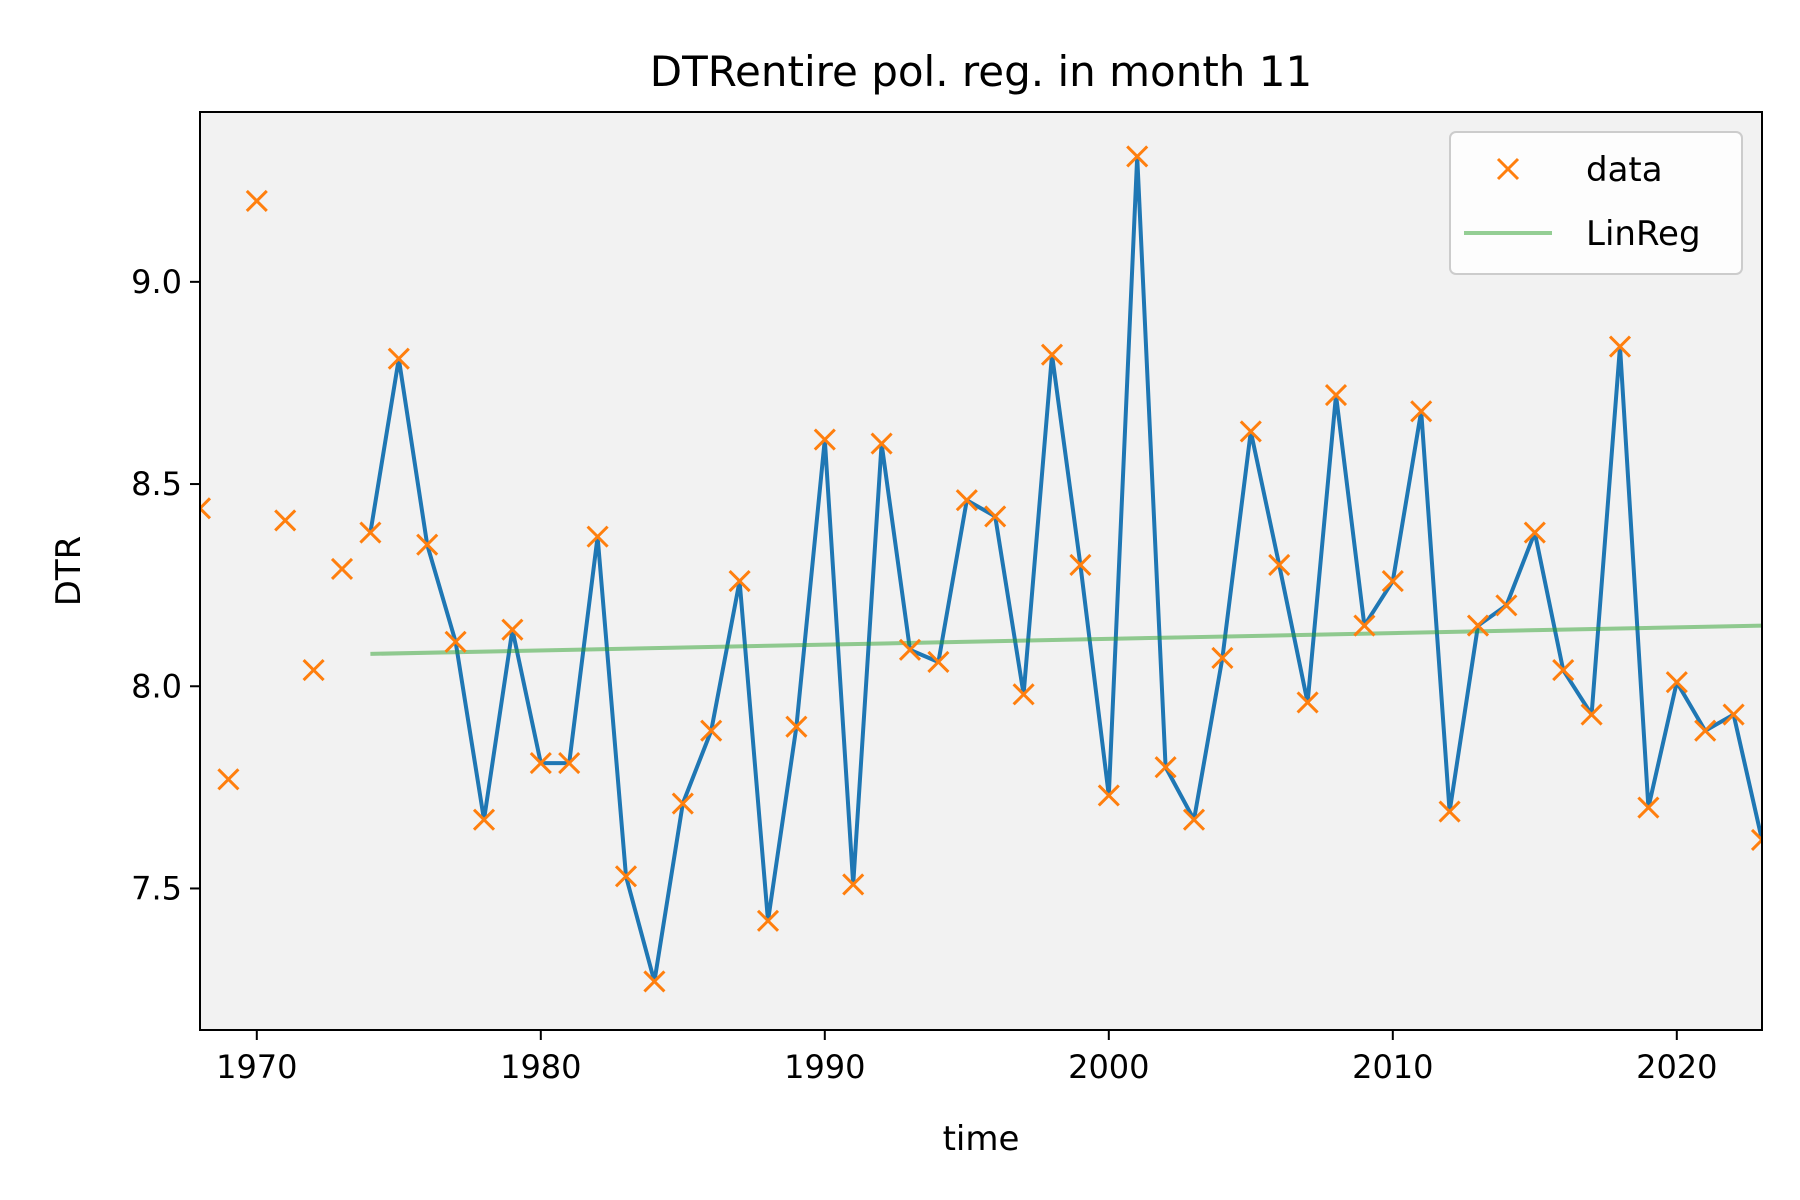 This screenshot has height=1200, width=1800. Describe the element at coordinates (69, 571) in the screenshot. I see `y-axis-label: DTR` at that location.